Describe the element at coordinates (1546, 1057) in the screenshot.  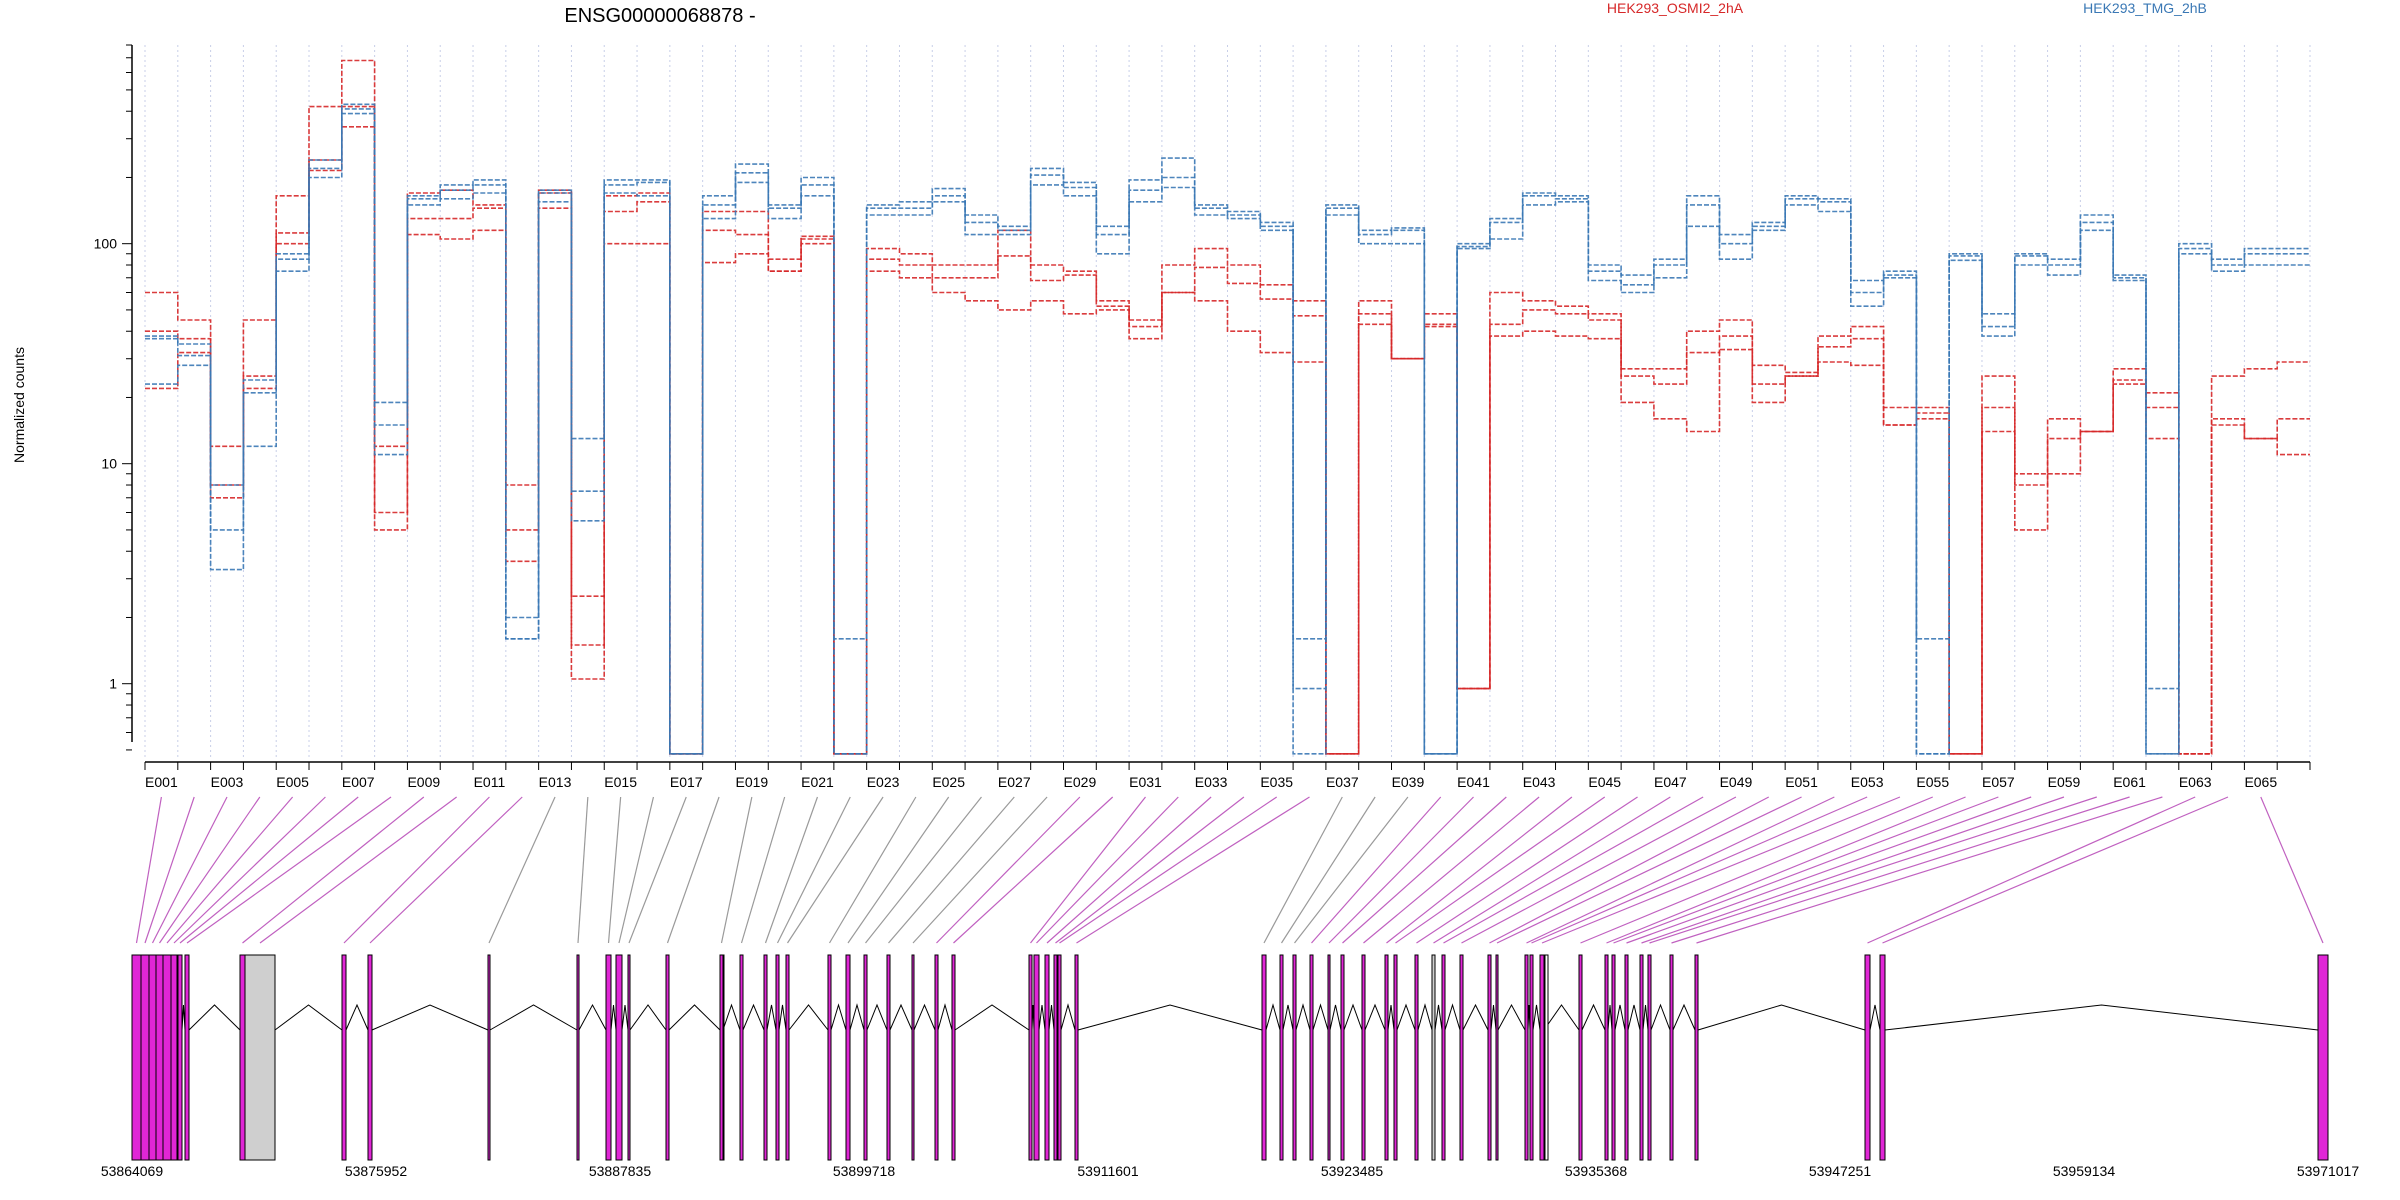
I see `exon-block-outline` at that location.